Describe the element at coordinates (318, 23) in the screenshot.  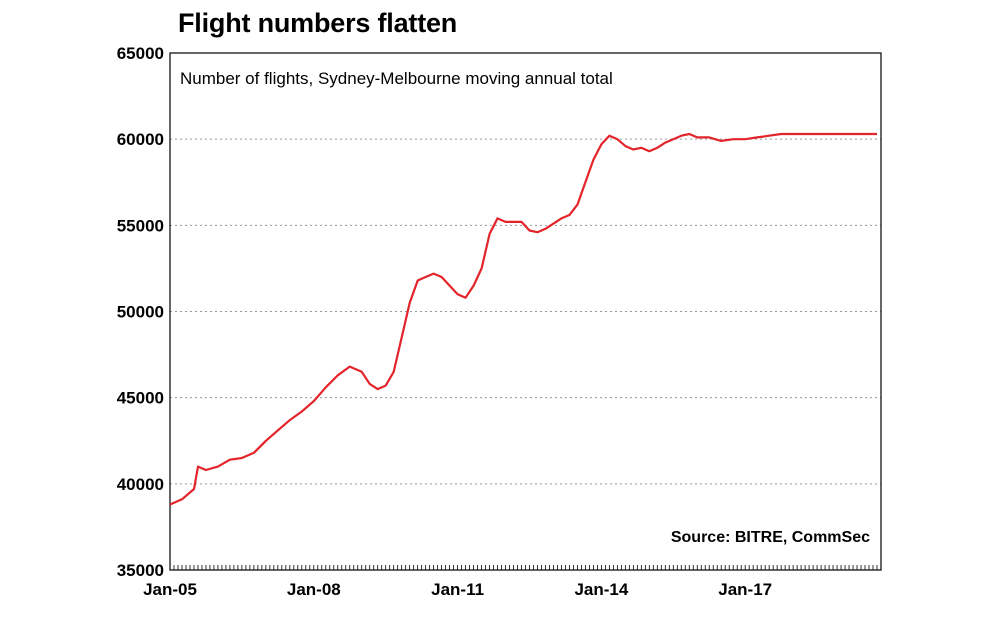
I see `chart-title: Flight numbers flatten` at that location.